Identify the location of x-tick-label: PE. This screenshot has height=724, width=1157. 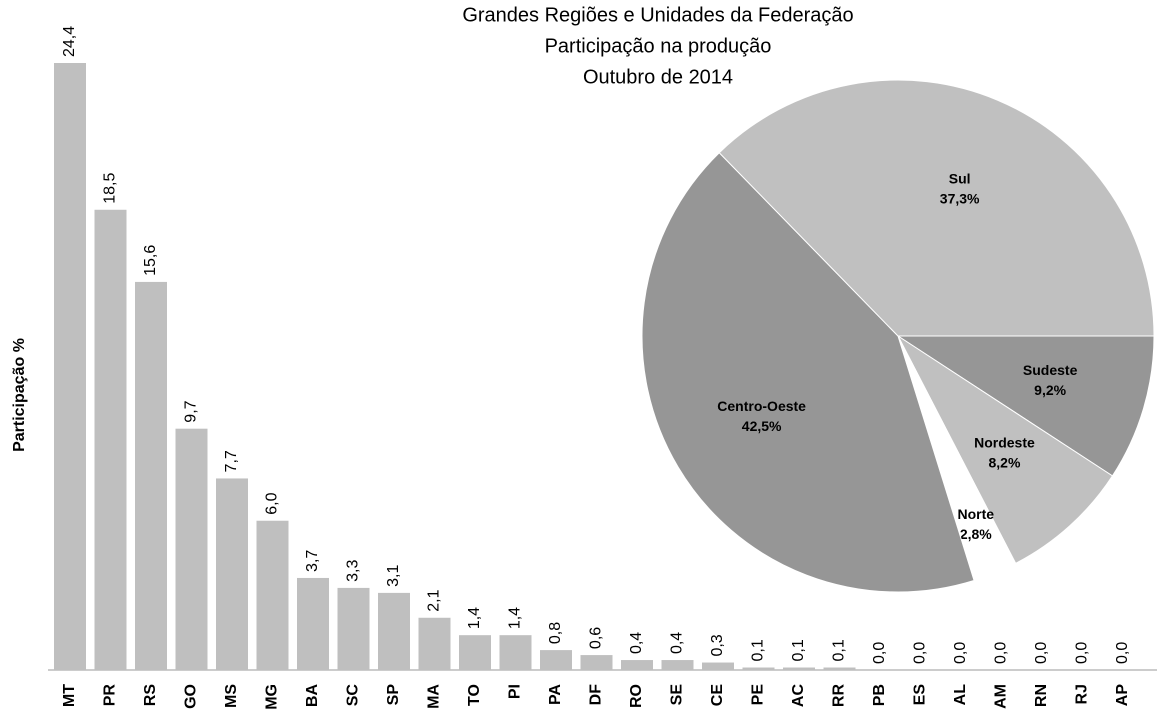
(758, 695).